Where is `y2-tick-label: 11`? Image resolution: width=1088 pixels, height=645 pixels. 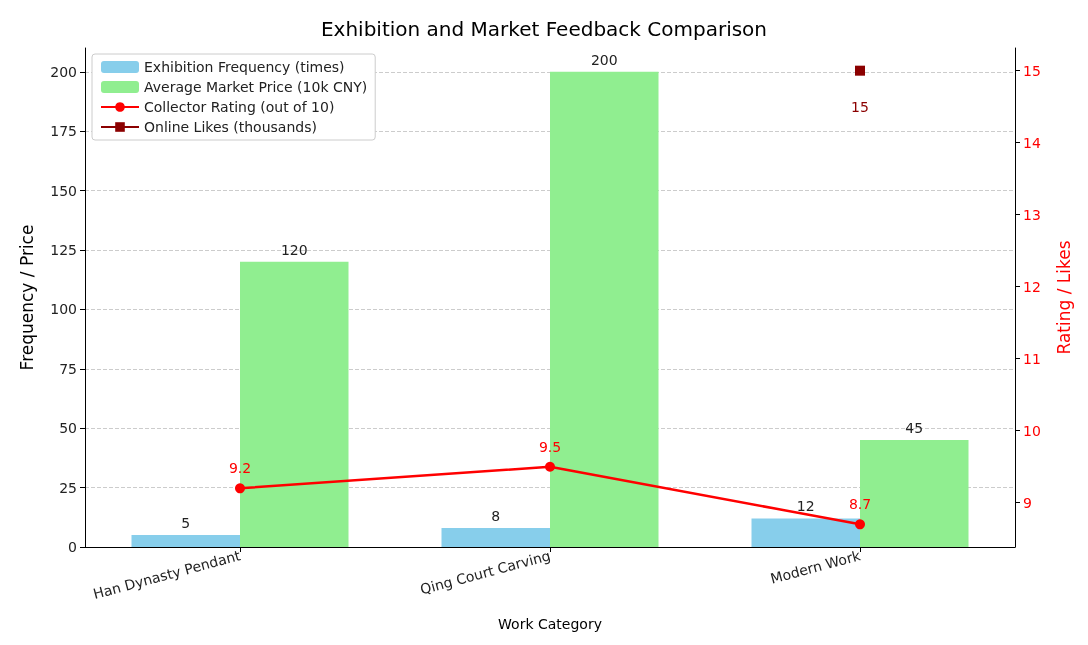 y2-tick-label: 11 is located at coordinates (1032, 358).